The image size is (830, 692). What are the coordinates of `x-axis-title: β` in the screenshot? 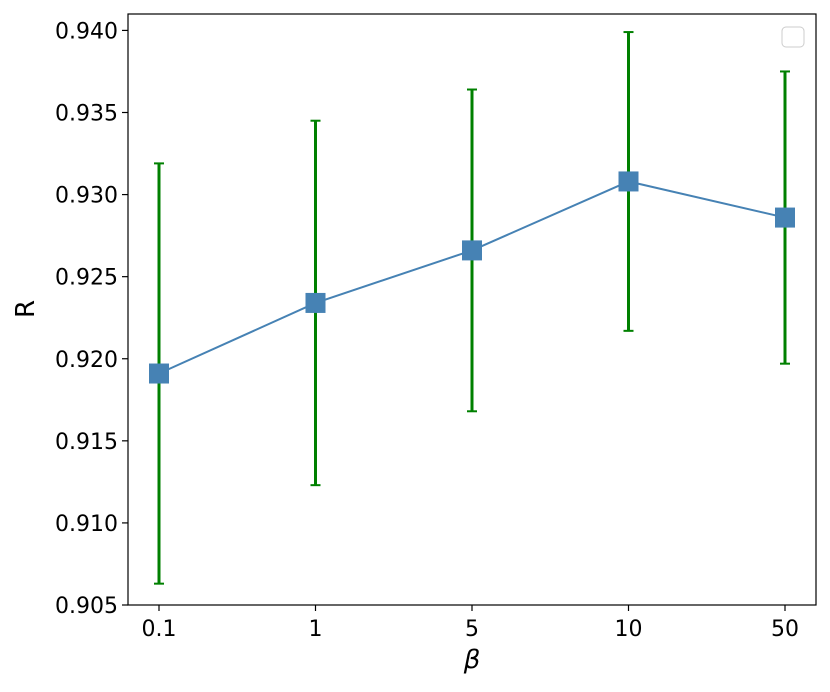 It's located at (472, 660).